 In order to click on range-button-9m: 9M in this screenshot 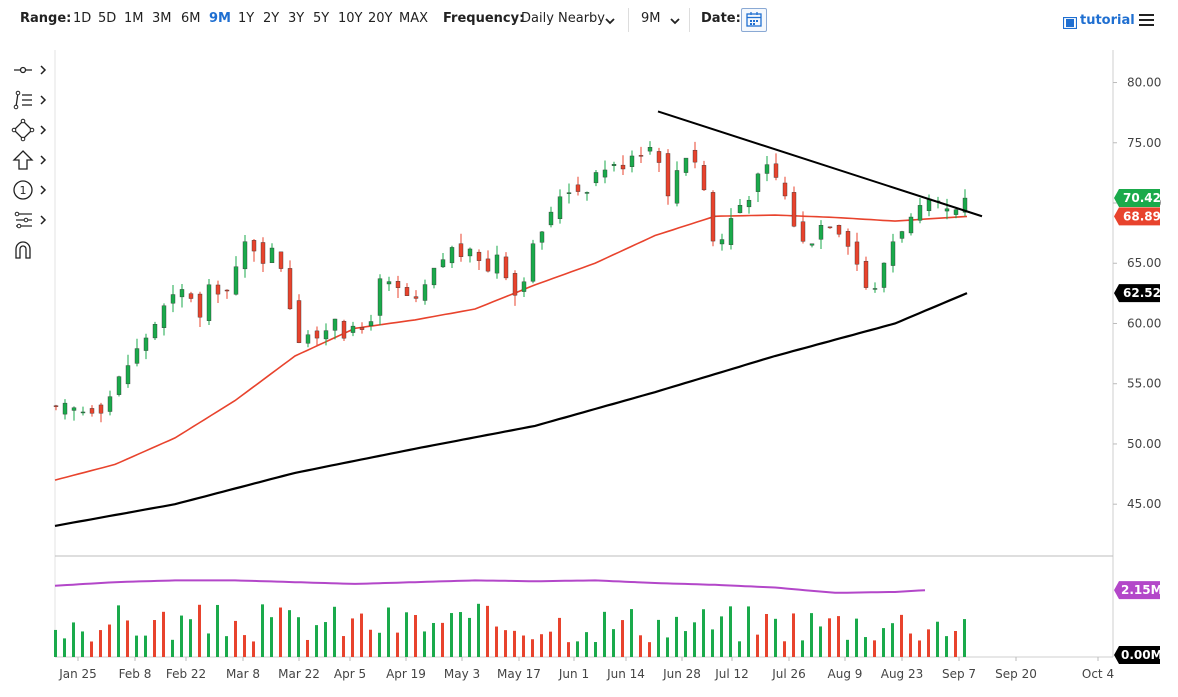, I will do `click(220, 18)`.